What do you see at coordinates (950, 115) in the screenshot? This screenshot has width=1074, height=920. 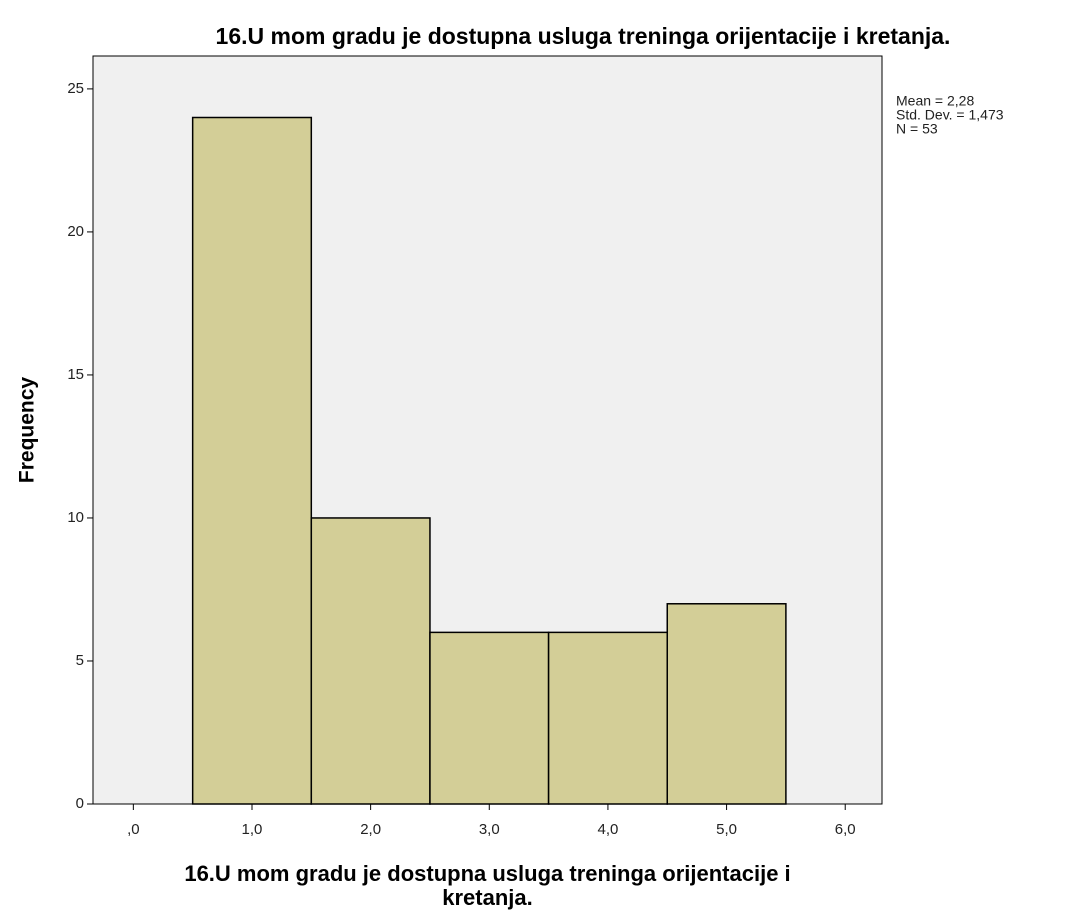 I see `stats-annotation: Std. Dev. = 1,473` at bounding box center [950, 115].